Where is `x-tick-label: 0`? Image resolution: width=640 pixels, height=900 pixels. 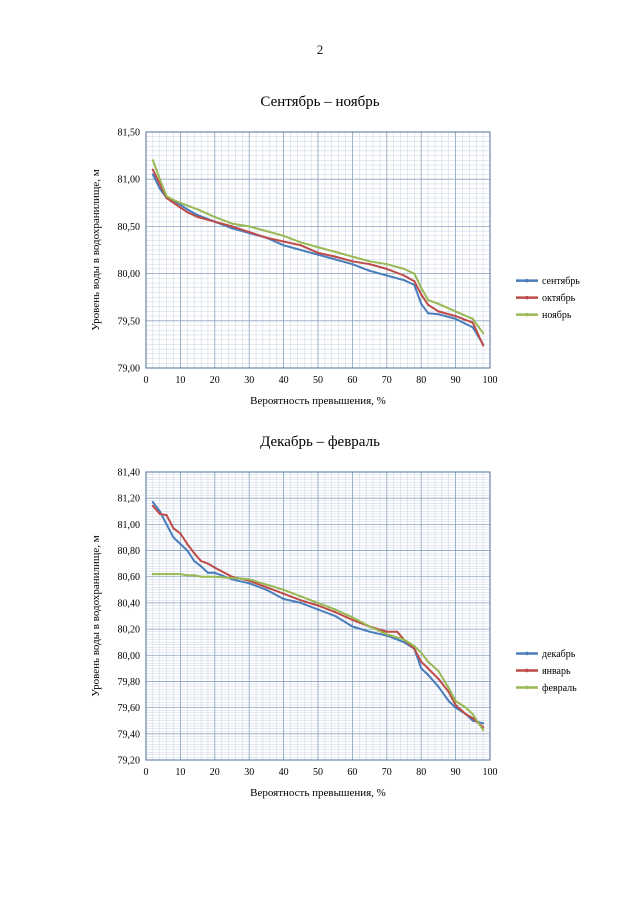 x-tick-label: 0 is located at coordinates (146, 380).